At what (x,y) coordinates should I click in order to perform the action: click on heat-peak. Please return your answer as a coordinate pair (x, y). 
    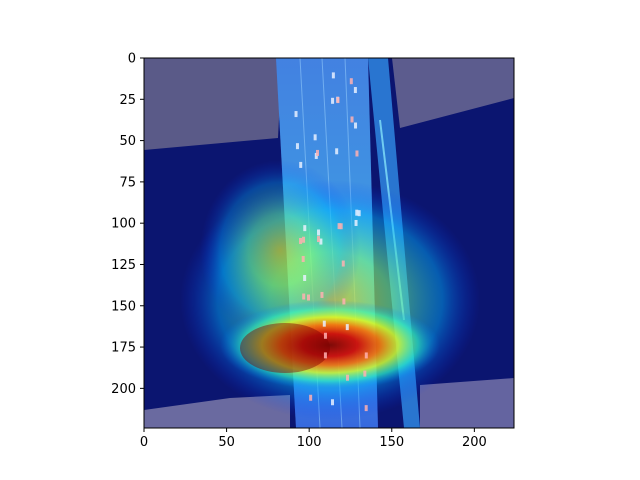
    Looking at the image, I should click on (285, 348).